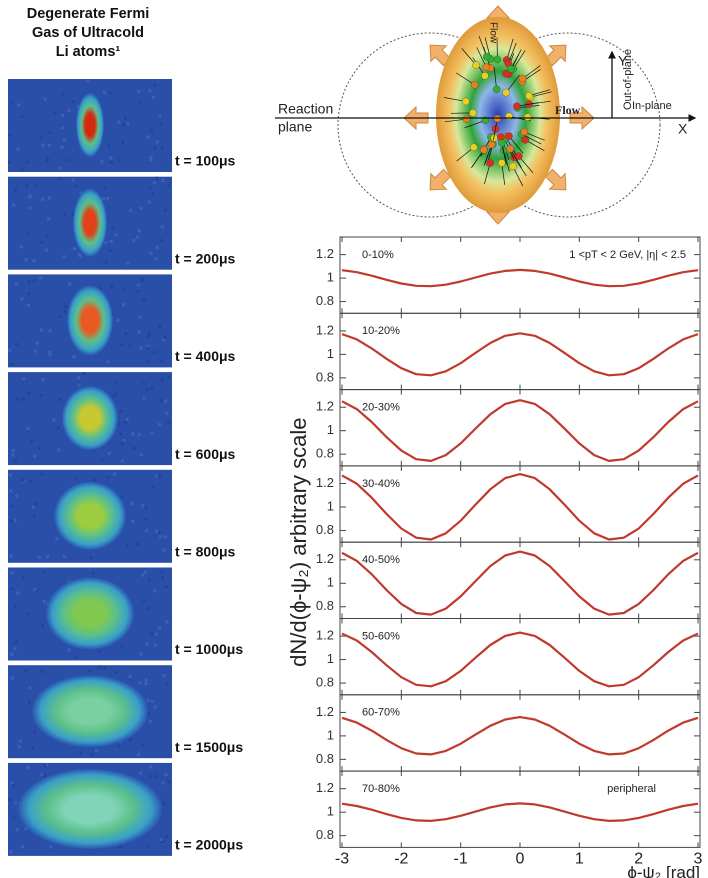 This screenshot has width=708, height=878. I want to click on curve, so click(520, 736).